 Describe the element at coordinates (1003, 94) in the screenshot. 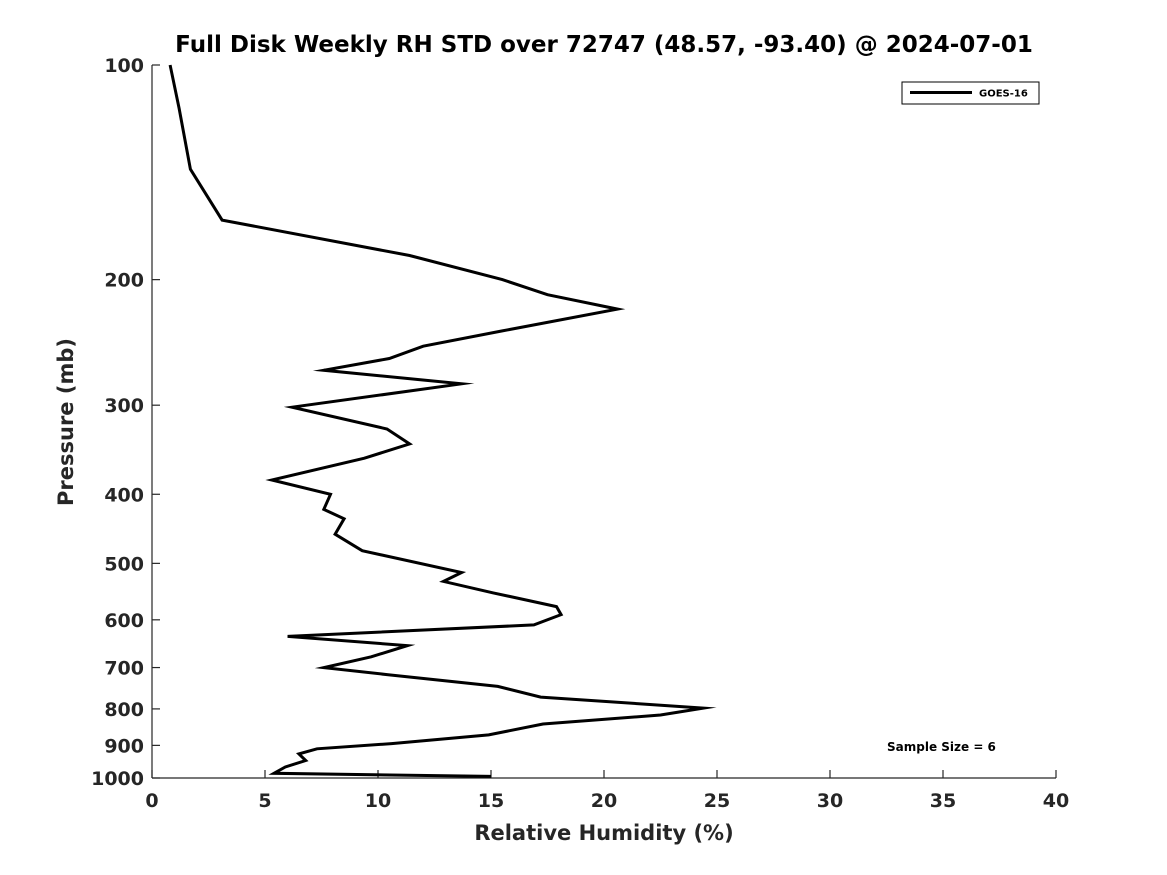

I see `legend-label: GOES-16` at that location.